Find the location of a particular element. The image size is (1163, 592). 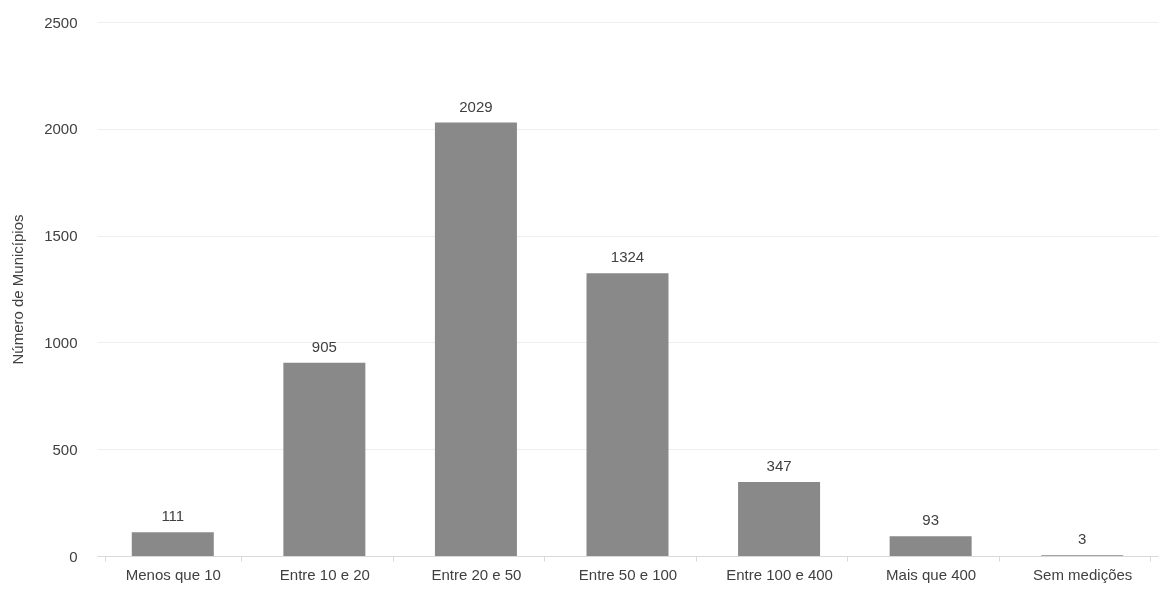

data-label: 347 is located at coordinates (779, 465).